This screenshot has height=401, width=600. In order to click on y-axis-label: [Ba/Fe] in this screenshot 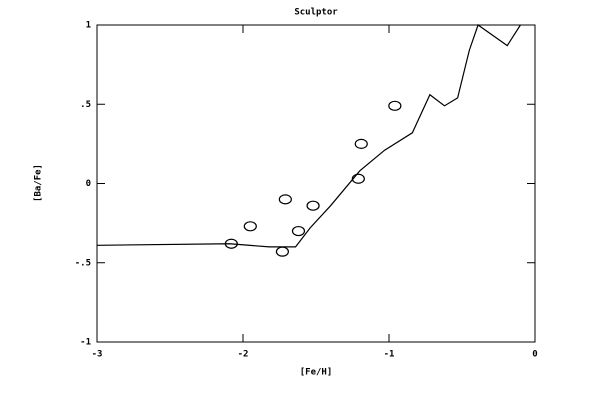, I will do `click(39, 183)`.